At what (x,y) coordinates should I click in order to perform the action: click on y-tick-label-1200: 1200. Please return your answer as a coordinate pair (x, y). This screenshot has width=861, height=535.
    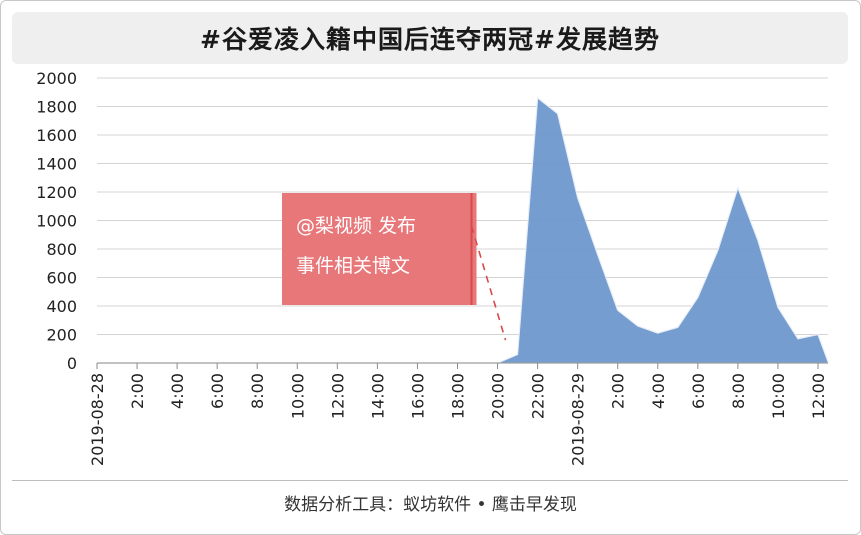
    Looking at the image, I should click on (56, 192).